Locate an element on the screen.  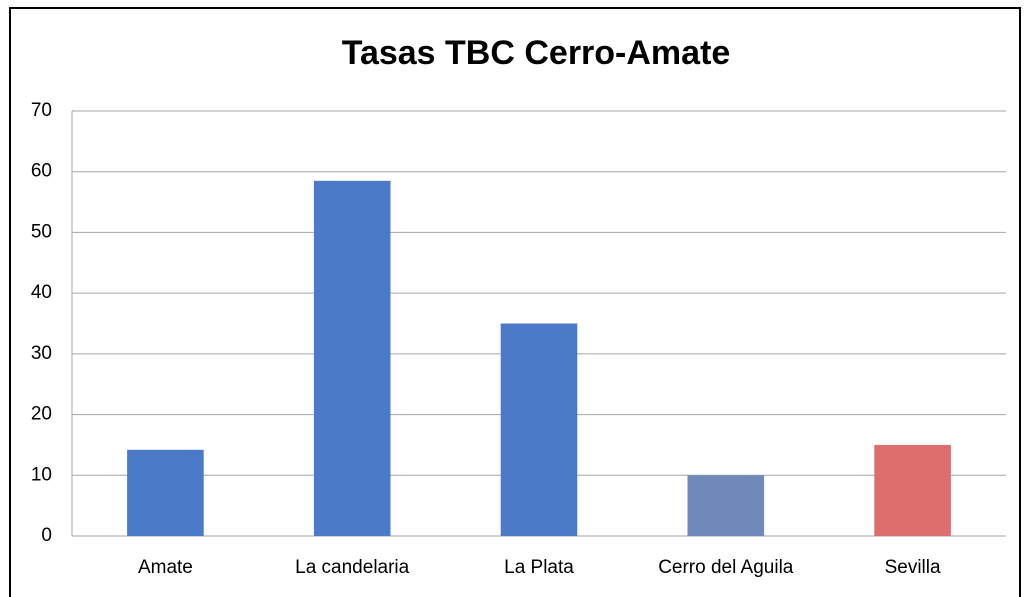
y-tick-label: 40 is located at coordinates (41, 292).